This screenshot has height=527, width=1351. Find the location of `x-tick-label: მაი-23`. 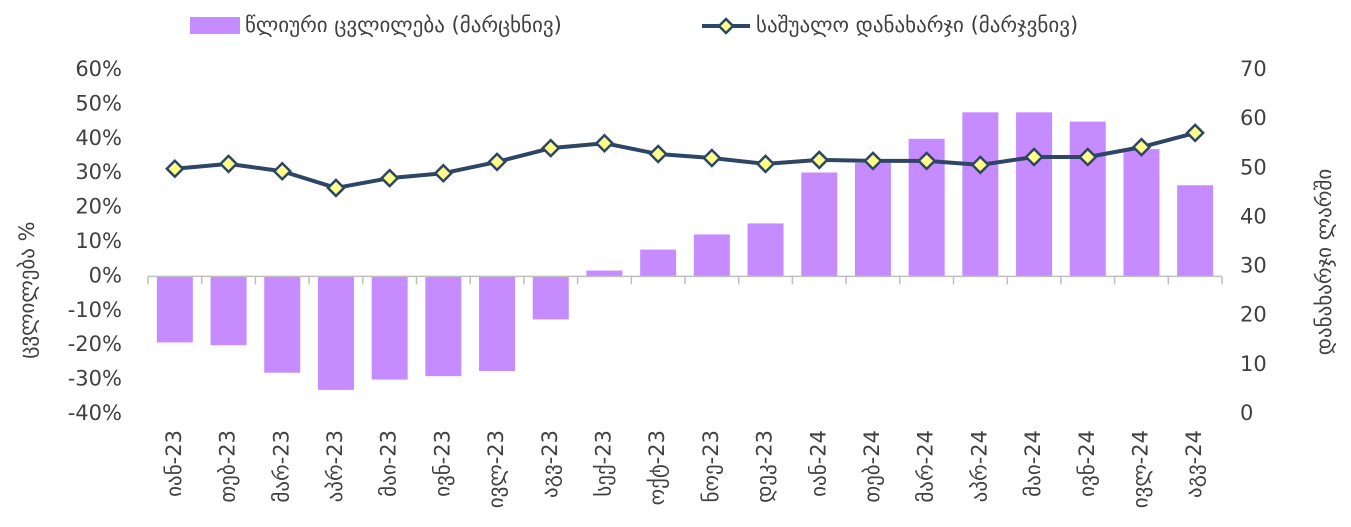

x-tick-label: მაი-23 is located at coordinates (389, 463).